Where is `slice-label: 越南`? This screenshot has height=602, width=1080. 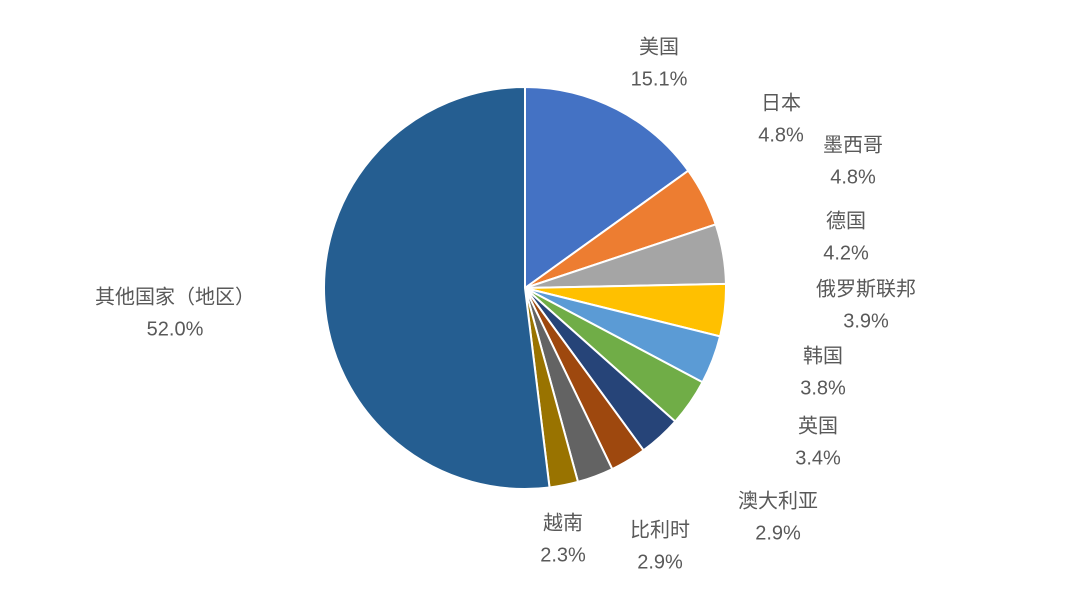 slice-label: 越南 is located at coordinates (563, 522).